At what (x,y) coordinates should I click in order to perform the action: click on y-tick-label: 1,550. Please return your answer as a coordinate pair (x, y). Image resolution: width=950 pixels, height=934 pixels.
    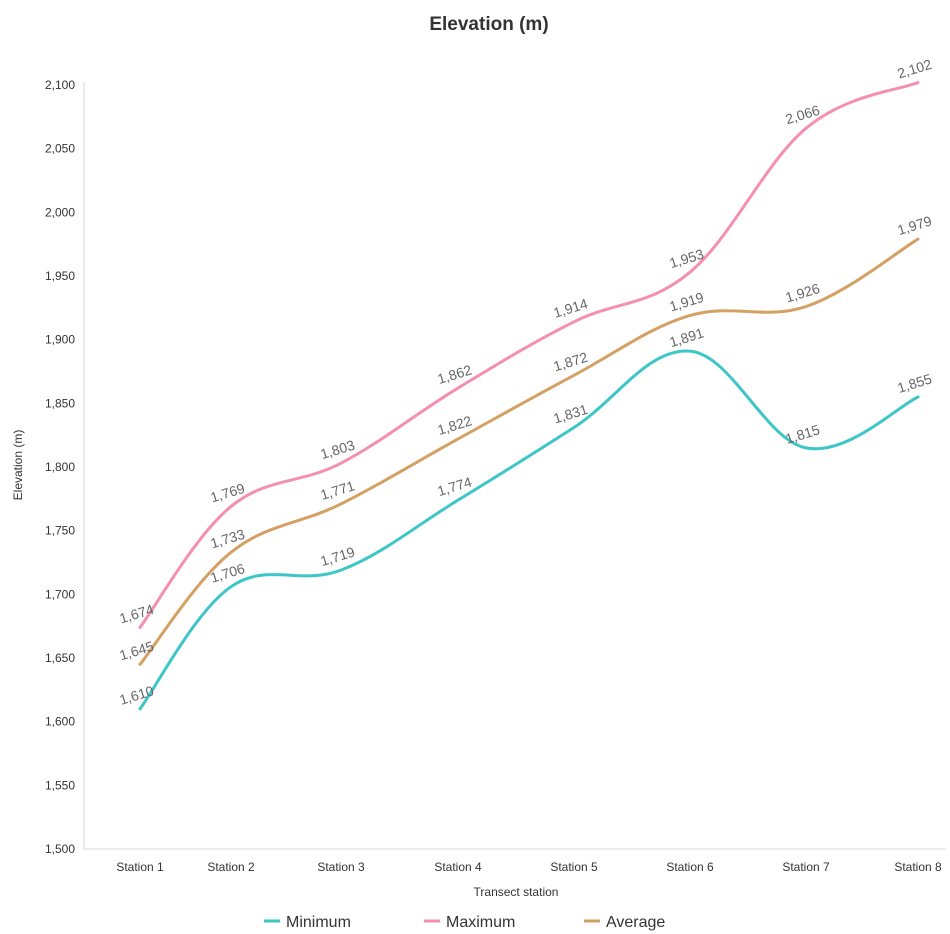
    Looking at the image, I should click on (60, 785).